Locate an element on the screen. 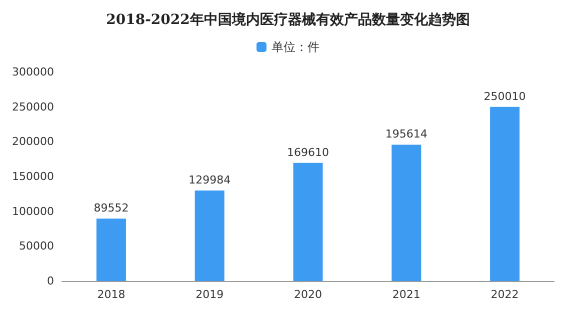 This screenshot has height=327, width=576. y-tick-label: 150000 is located at coordinates (33, 176).